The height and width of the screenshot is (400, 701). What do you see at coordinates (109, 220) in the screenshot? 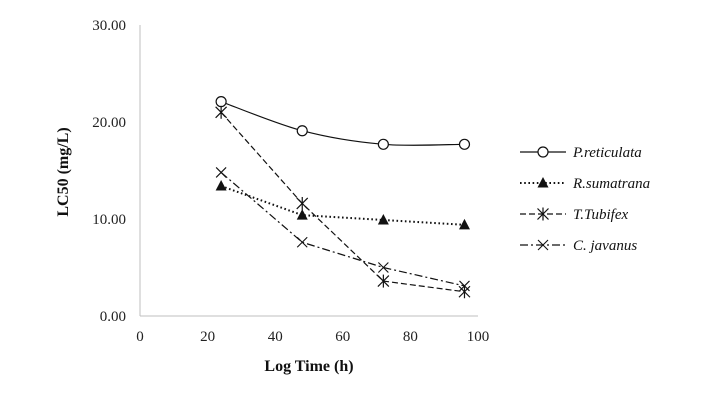
I see `y-tick-label: 10.00` at bounding box center [109, 220].